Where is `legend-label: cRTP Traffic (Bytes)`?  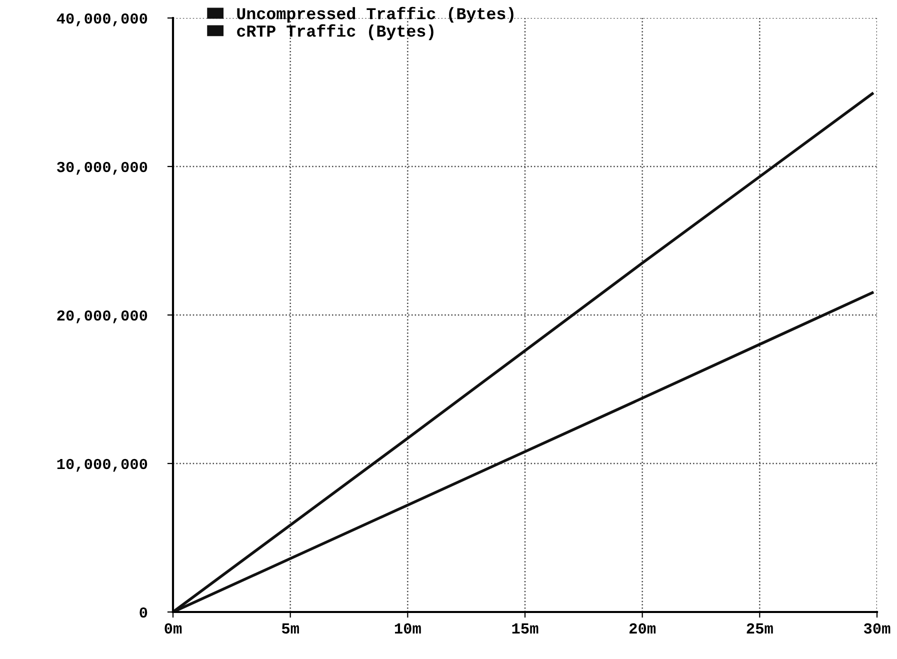
legend-label: cRTP Traffic (Bytes) is located at coordinates (335, 32).